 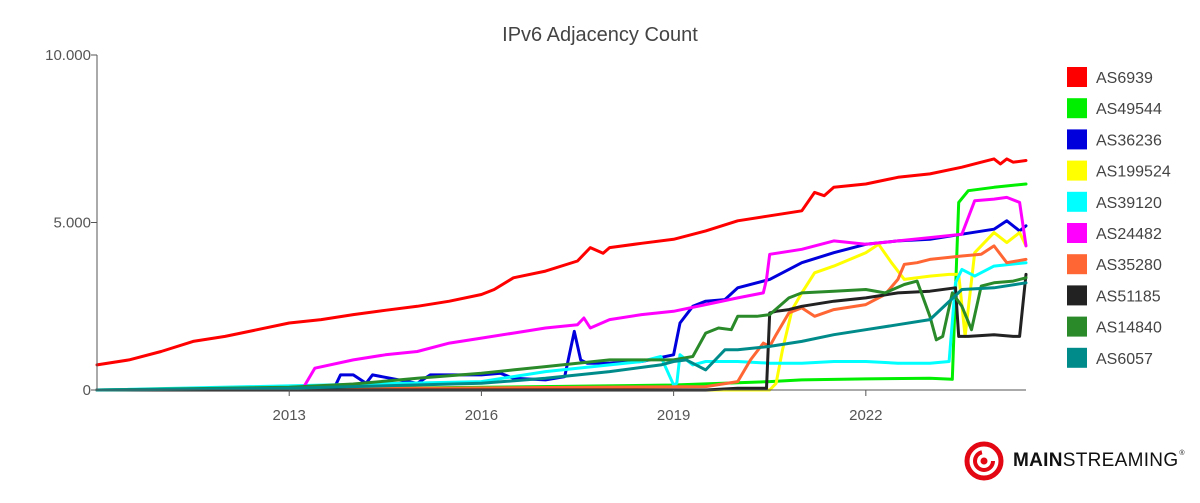 I want to click on y-tick-label: 10.000, so click(x=68, y=55).